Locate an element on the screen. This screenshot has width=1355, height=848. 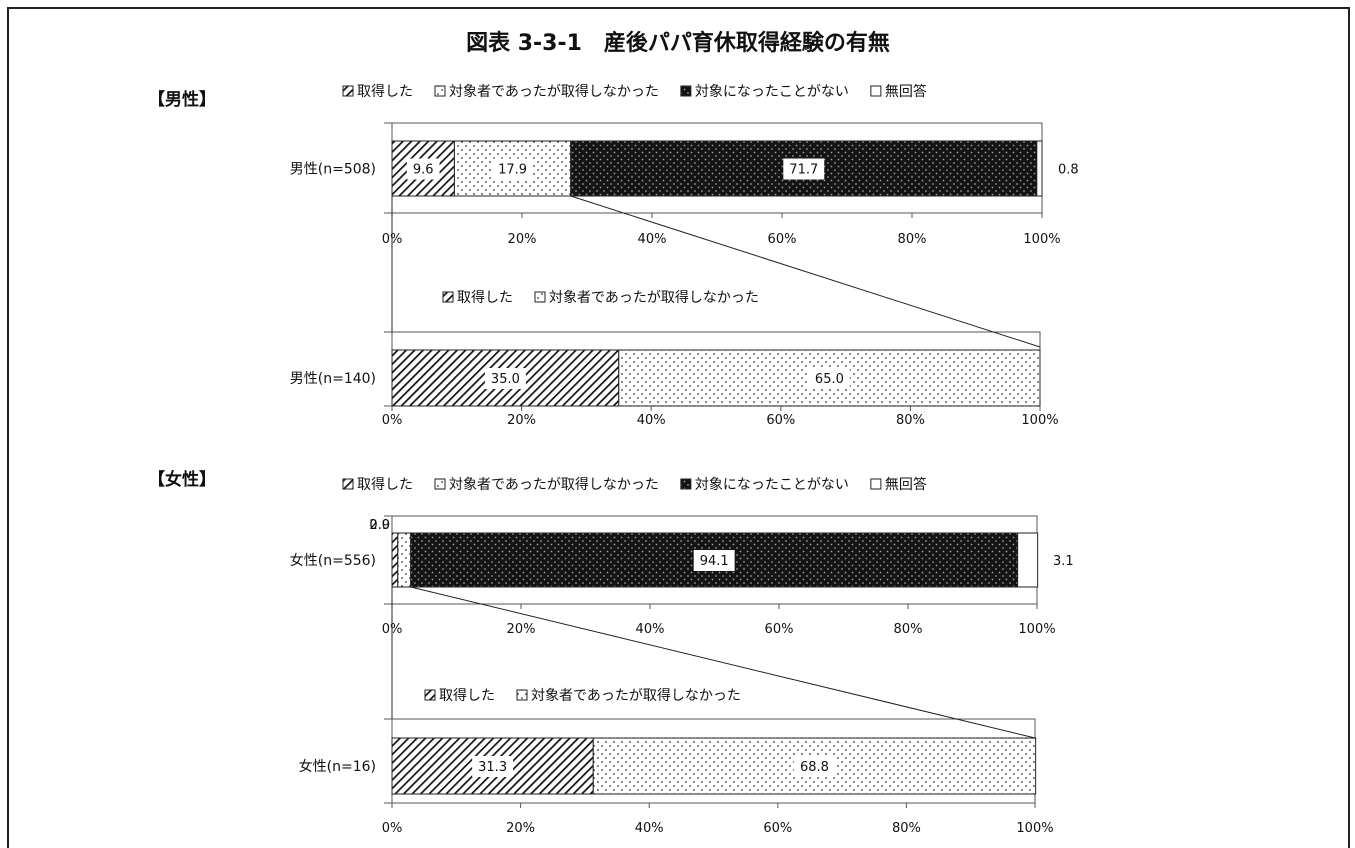
data-label: 2.0 is located at coordinates (379, 525).